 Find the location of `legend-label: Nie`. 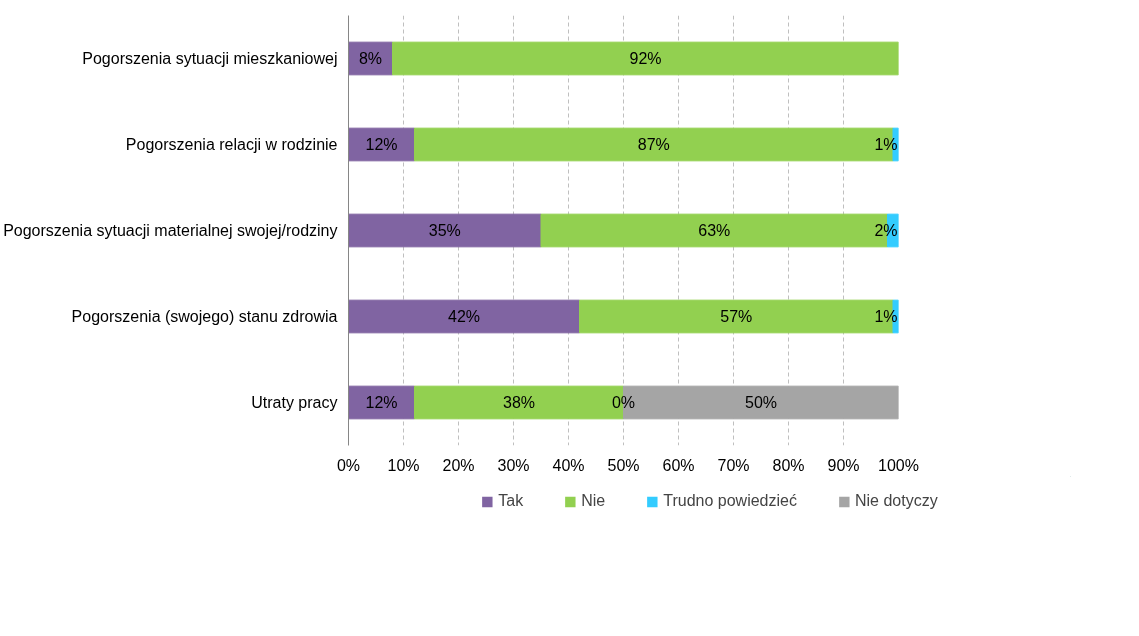

legend-label: Nie is located at coordinates (593, 501).